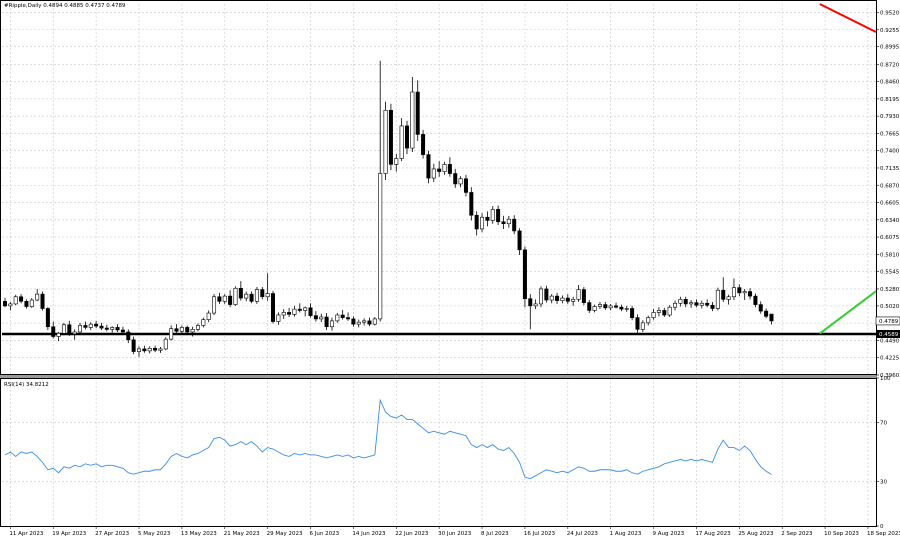  Describe the element at coordinates (889, 322) in the screenshot. I see `current-price-label: 0.4789` at that location.